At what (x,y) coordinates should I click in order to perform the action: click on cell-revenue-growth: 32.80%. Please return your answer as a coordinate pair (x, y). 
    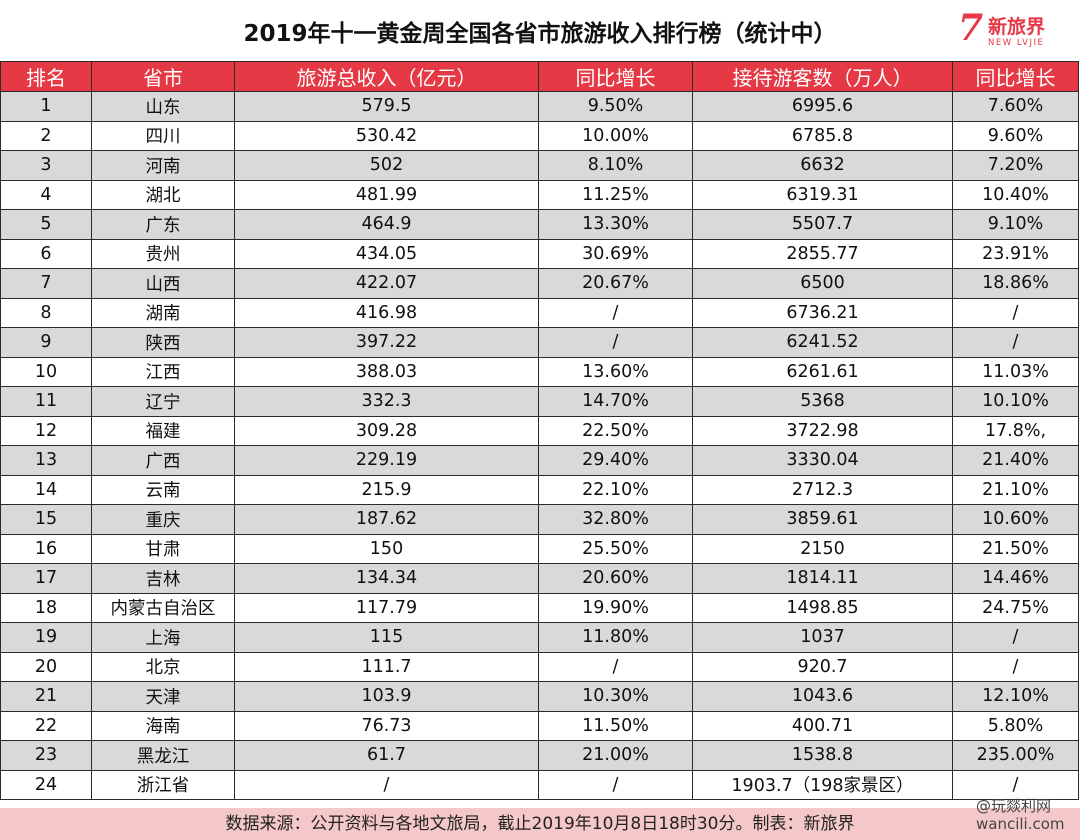
    Looking at the image, I should click on (615, 519).